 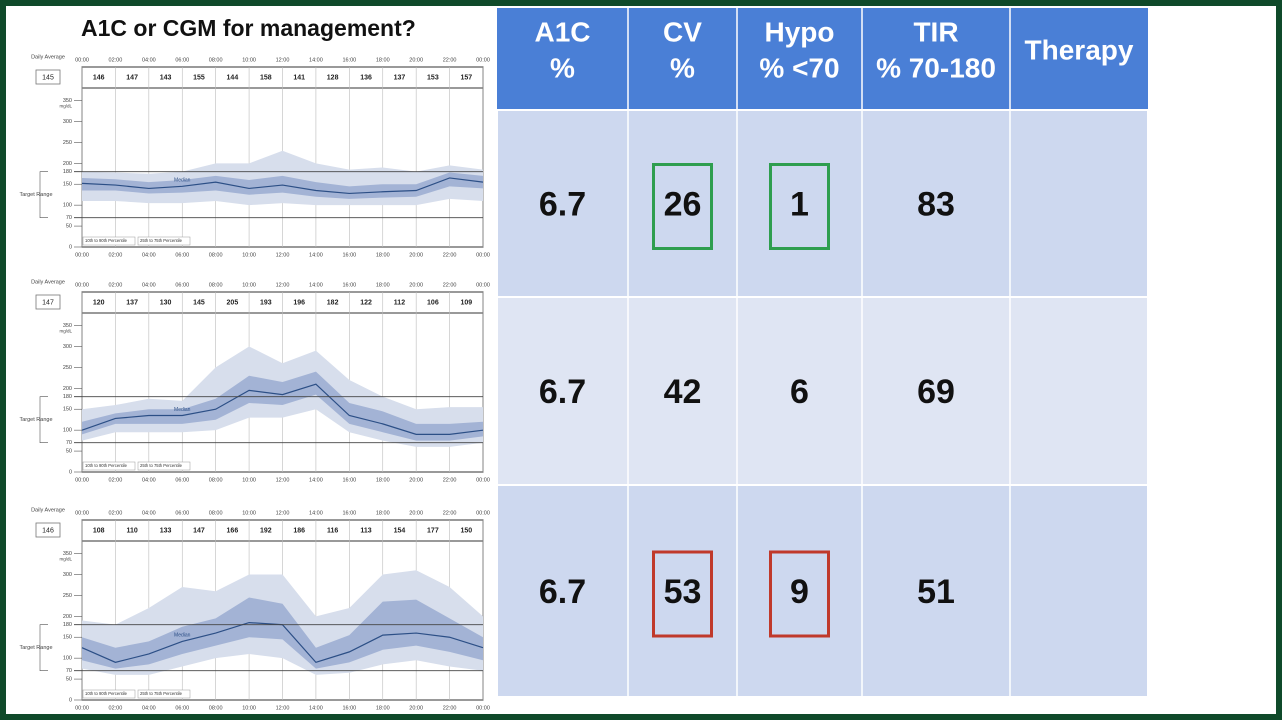 I want to click on y-tick-label: 250, so click(x=67, y=368).